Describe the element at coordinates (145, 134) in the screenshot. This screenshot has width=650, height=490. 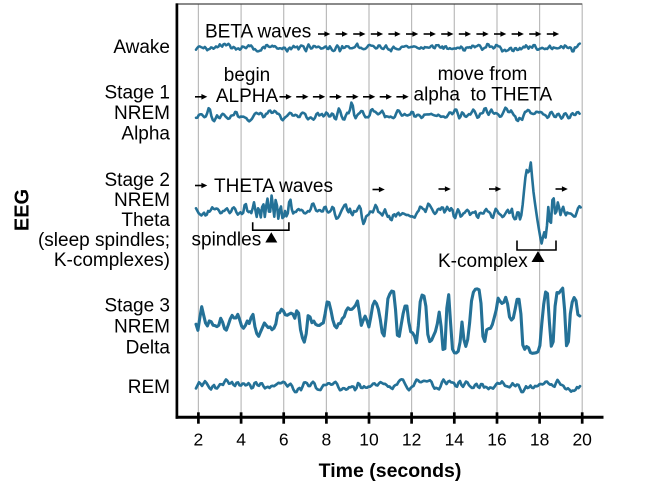
I see `svg-text: Alpha` at that location.